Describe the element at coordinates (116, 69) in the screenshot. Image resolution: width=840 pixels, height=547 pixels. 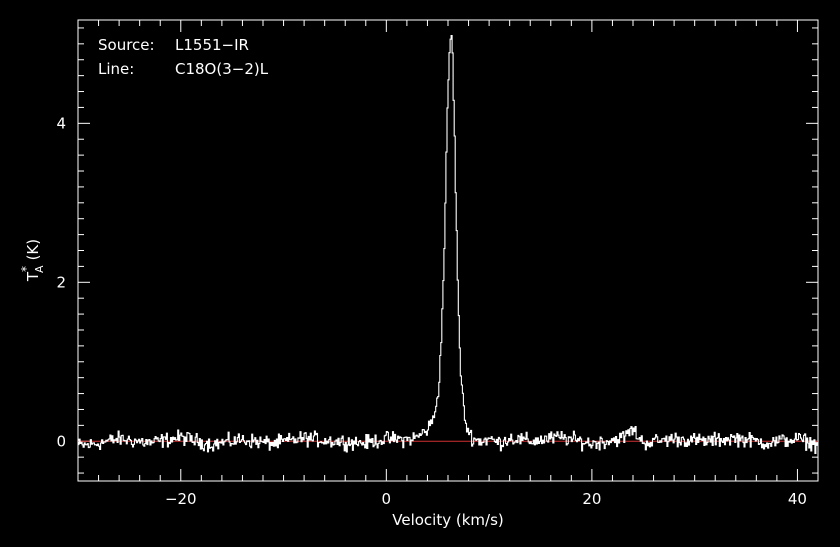
I see `annotation-label: Line:` at that location.